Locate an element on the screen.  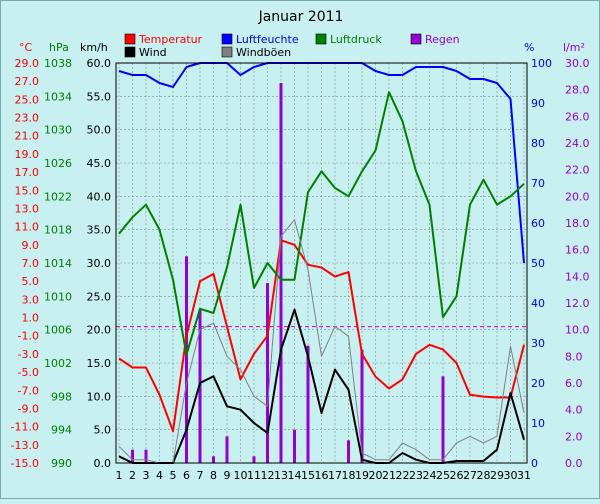
tick-label-wind: 25.0 is located at coordinates (99, 296).